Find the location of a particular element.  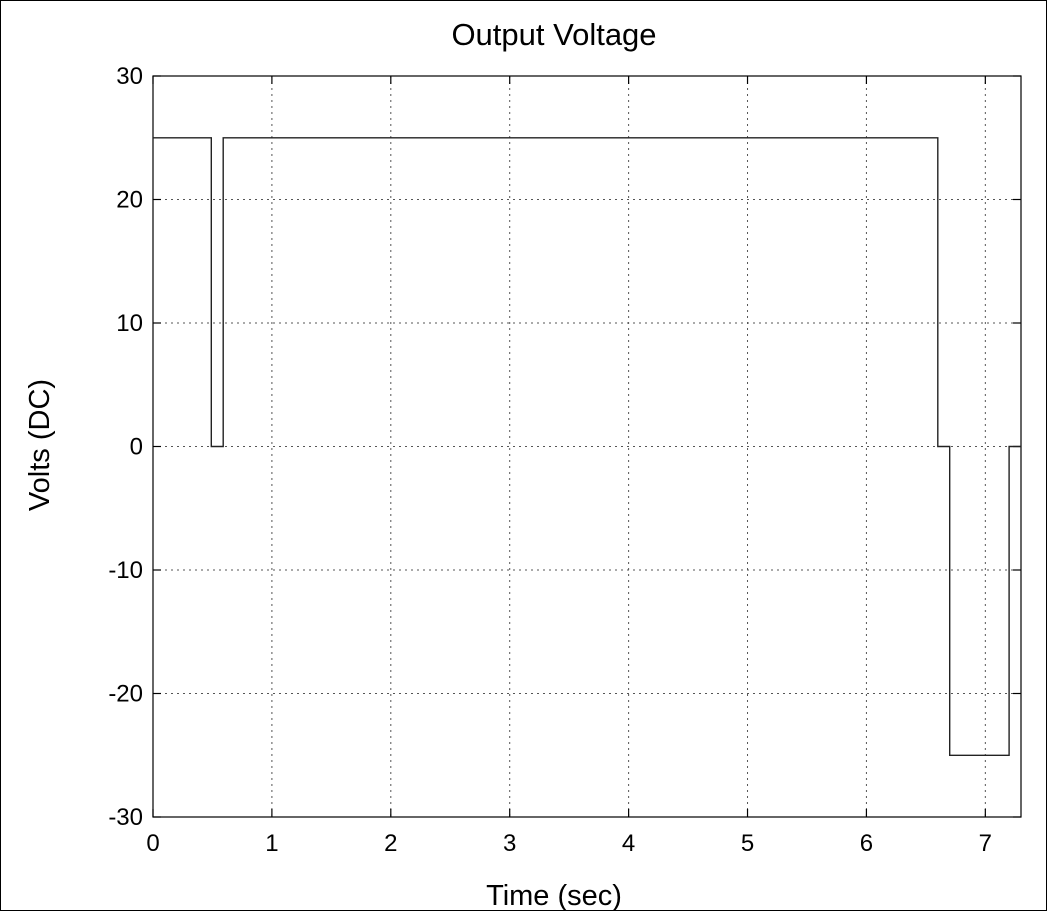

x-tick-label: 7 is located at coordinates (985, 843).